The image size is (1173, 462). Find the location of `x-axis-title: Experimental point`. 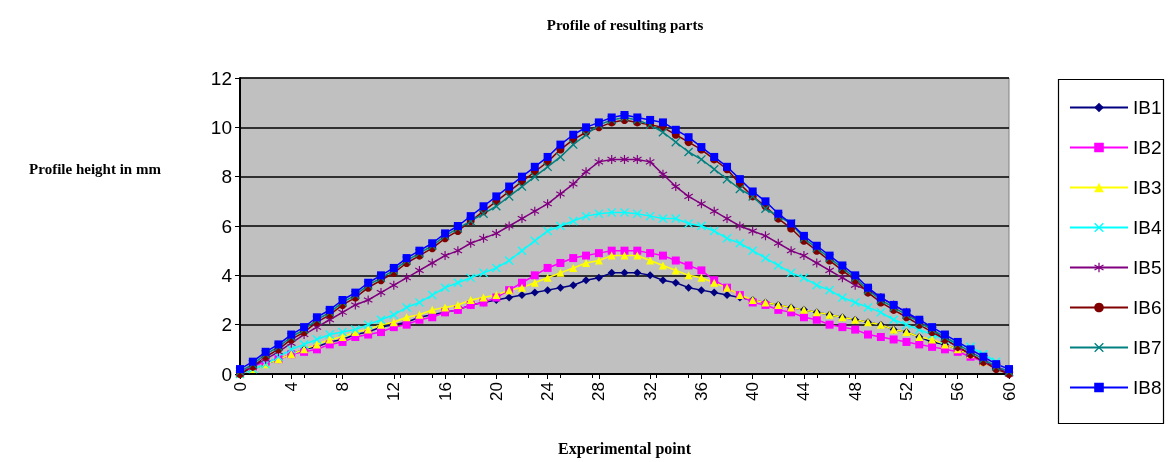

x-axis-title: Experimental point is located at coordinates (625, 448).